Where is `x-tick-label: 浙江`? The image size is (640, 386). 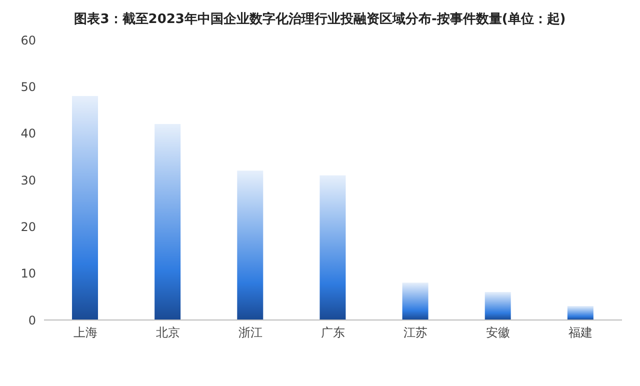
x-tick-label: 浙江 is located at coordinates (250, 333).